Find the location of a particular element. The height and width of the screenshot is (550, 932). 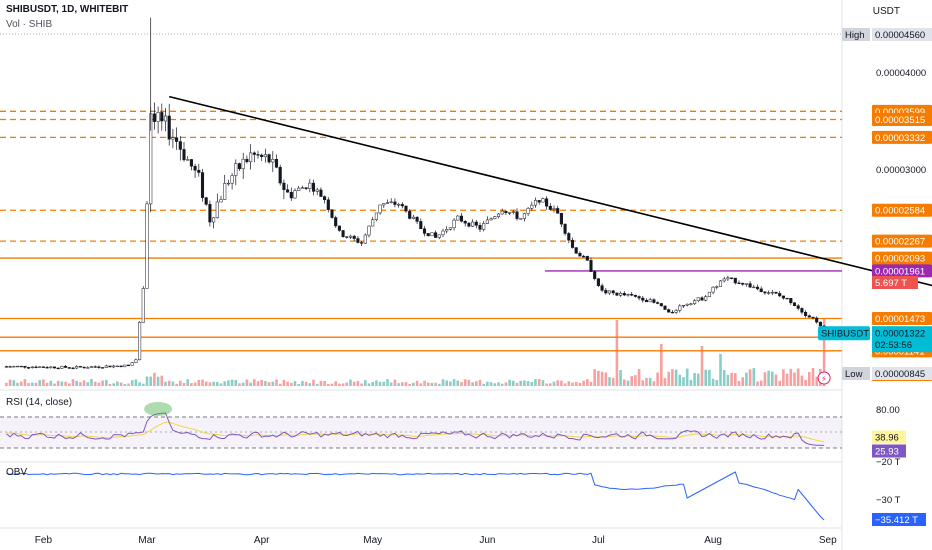

obv-tag-bg is located at coordinates (899, 519).